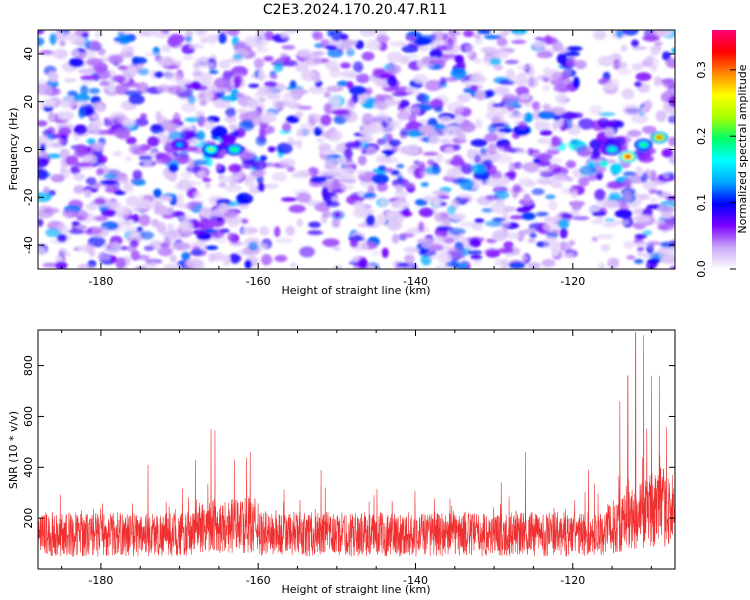 This screenshot has width=750, height=600. Describe the element at coordinates (13, 450) in the screenshot. I see `snr-y-axis-label: SNR (10 * v/v)` at that location.